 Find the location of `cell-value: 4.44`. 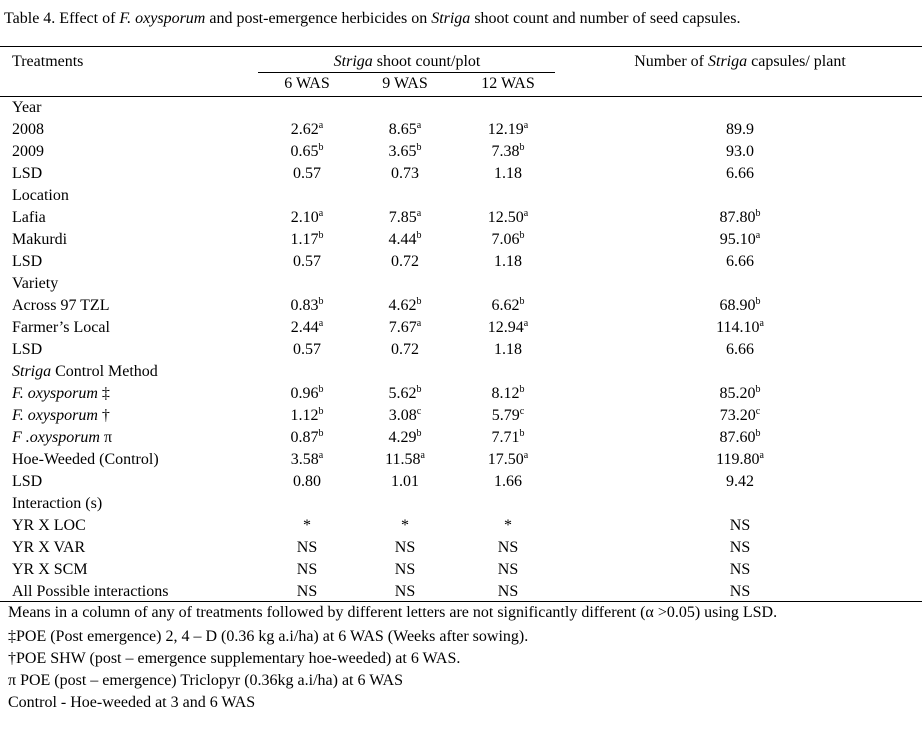

cell-value: 4.44 is located at coordinates (402, 239).